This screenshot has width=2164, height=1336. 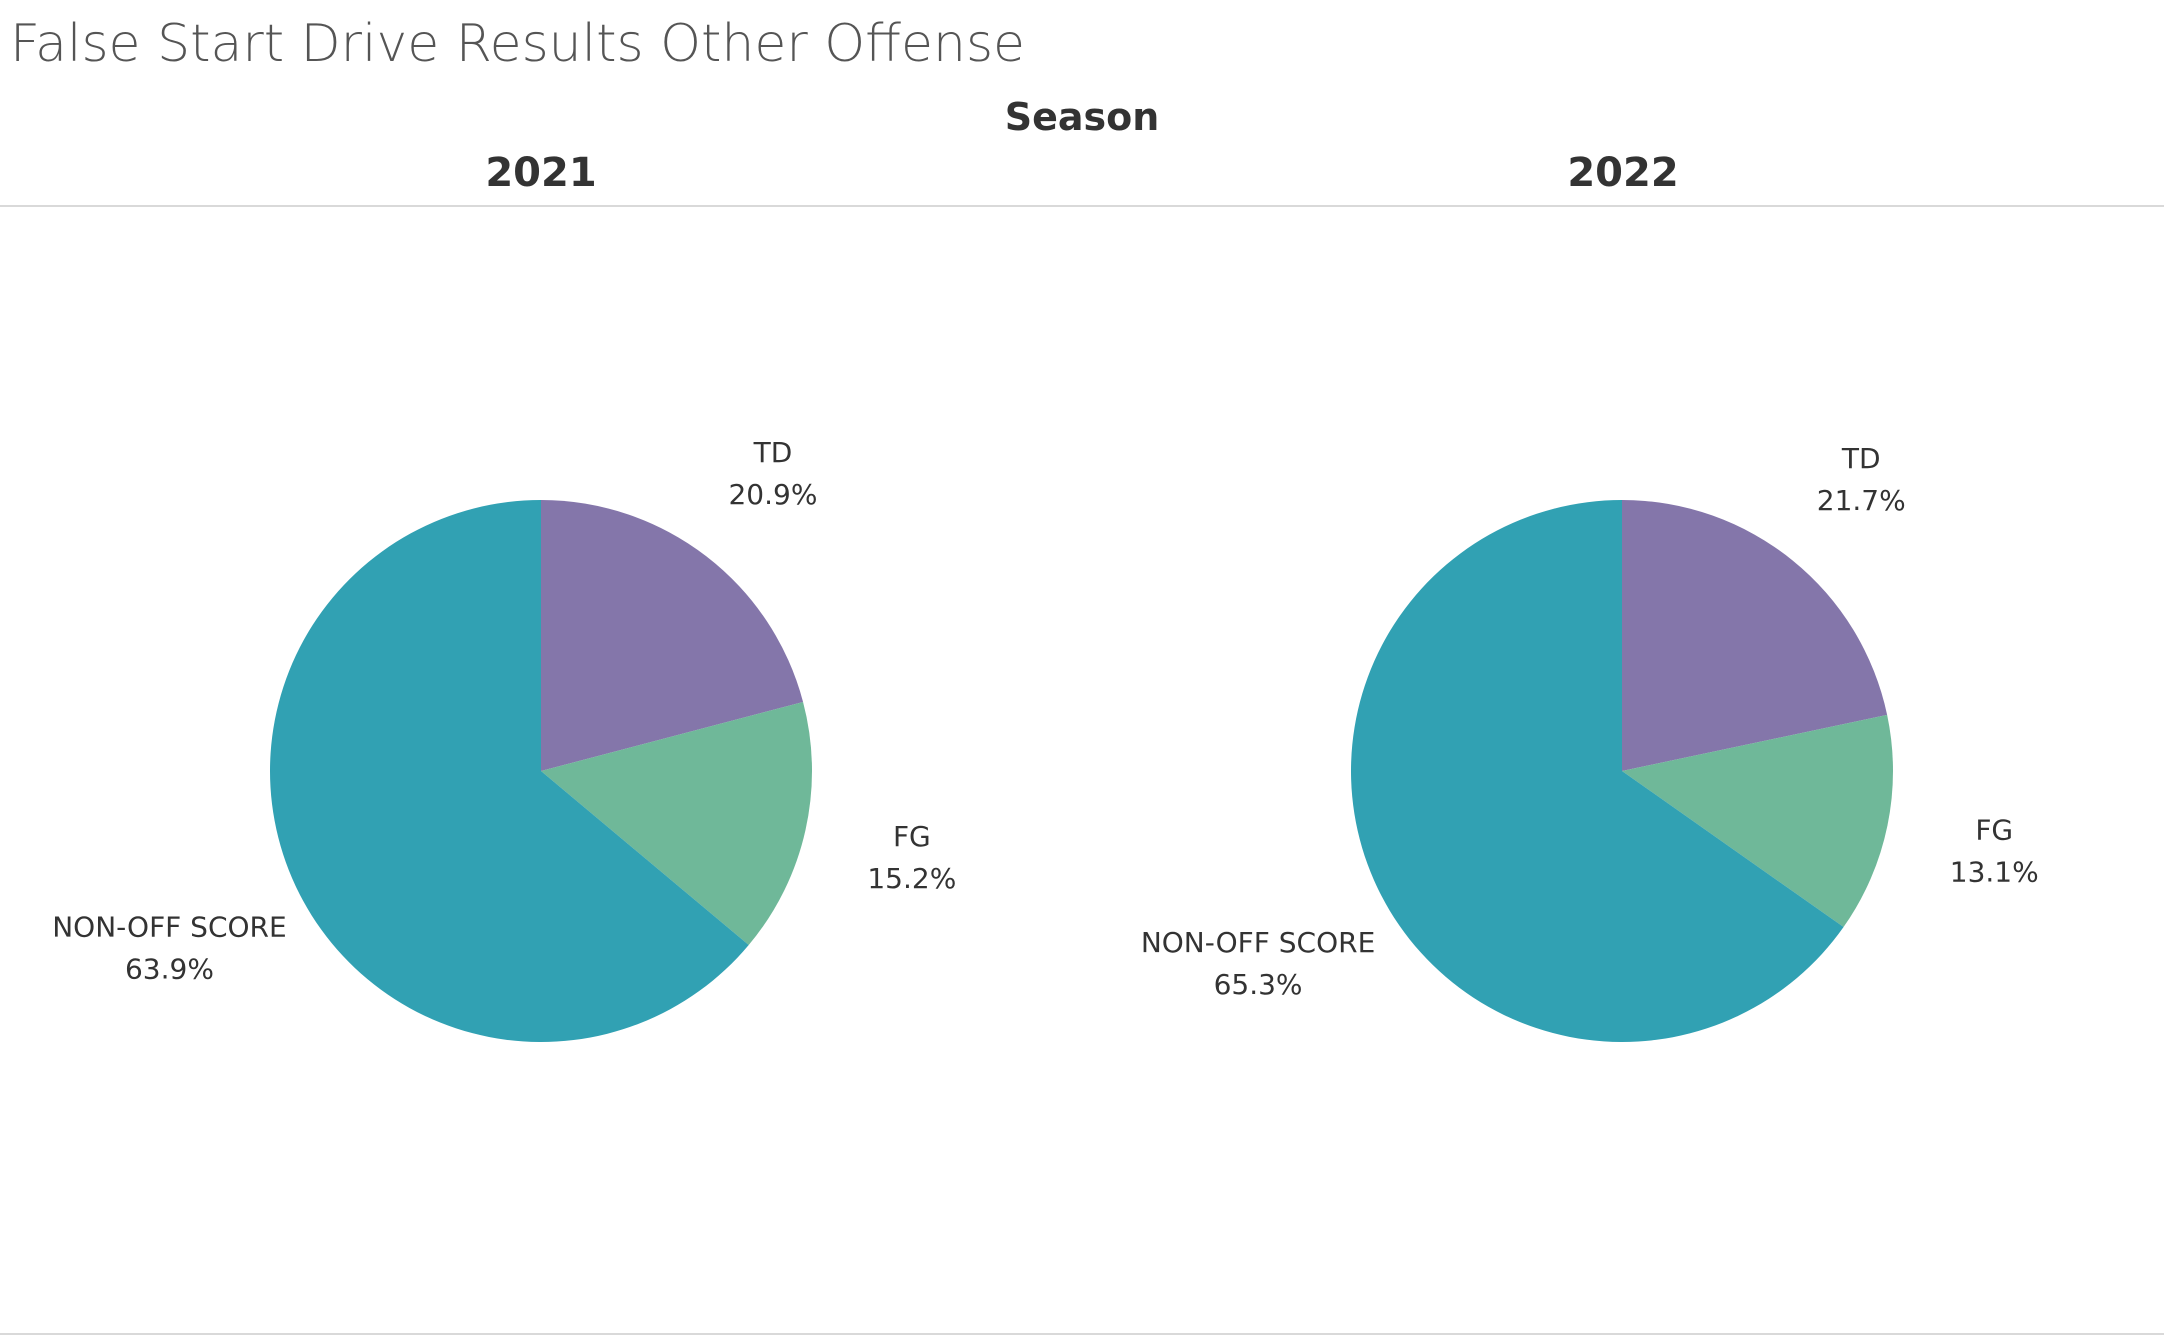 I want to click on slice-value-label: 63.9%, so click(x=169, y=968).